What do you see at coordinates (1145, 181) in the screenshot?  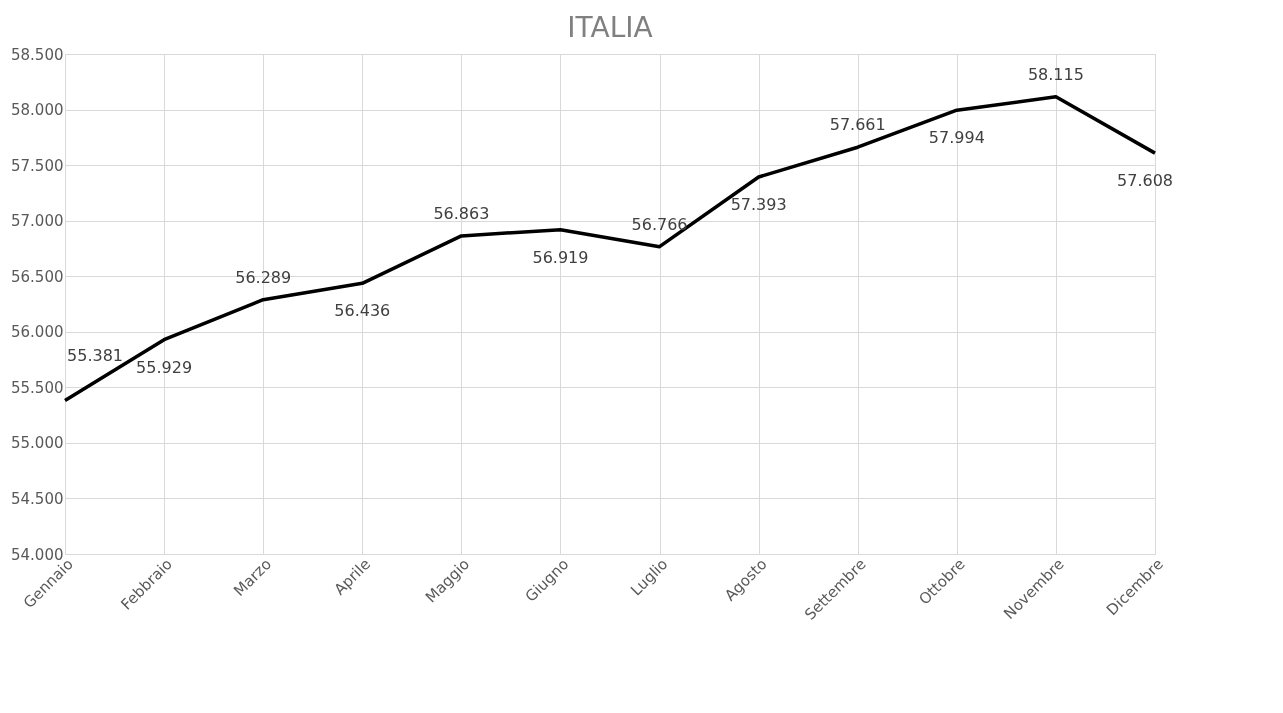 I see `data-label: 57.608` at bounding box center [1145, 181].